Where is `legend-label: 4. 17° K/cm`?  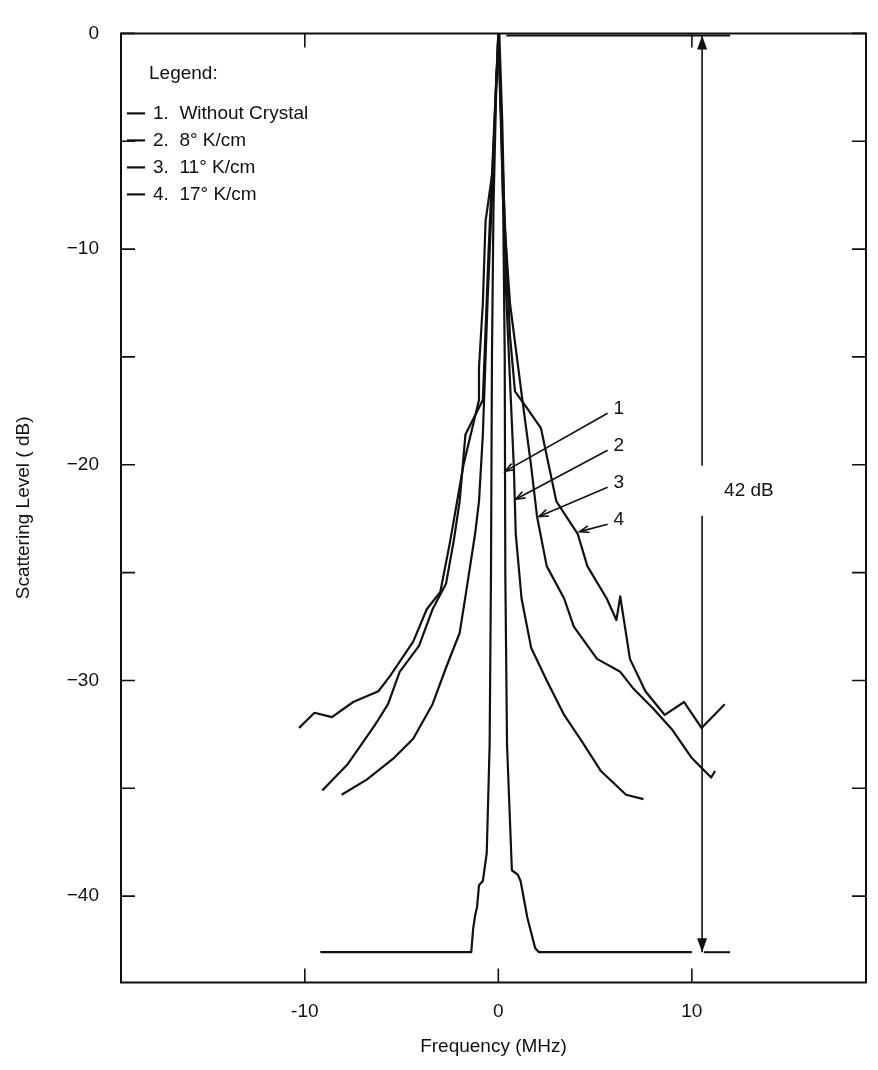 legend-label: 4. 17° K/cm is located at coordinates (205, 193).